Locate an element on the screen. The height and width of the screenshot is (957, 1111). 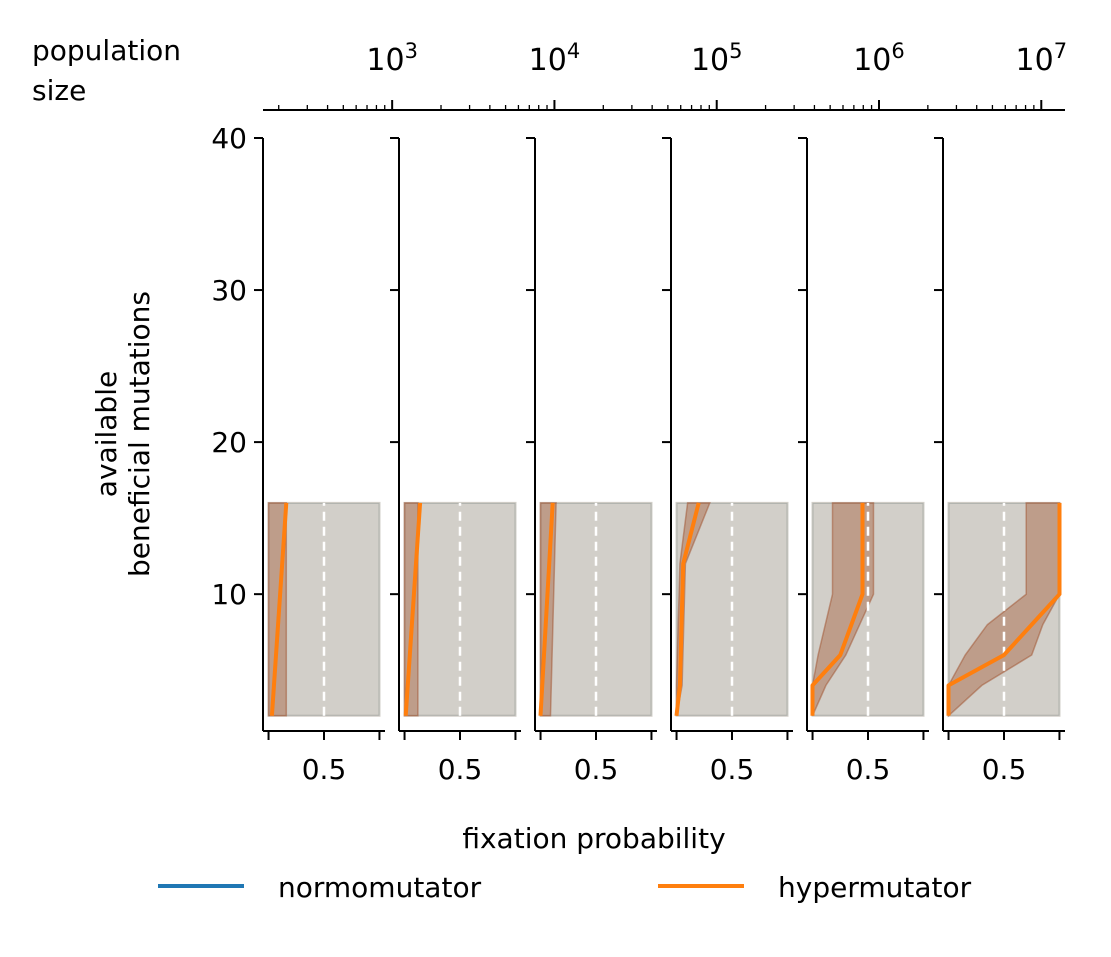
y-tick-label: 30 is located at coordinates (229, 290).